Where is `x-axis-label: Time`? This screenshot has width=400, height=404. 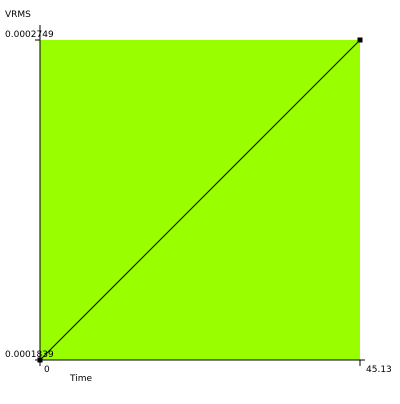
x-axis-label: Time is located at coordinates (80, 379).